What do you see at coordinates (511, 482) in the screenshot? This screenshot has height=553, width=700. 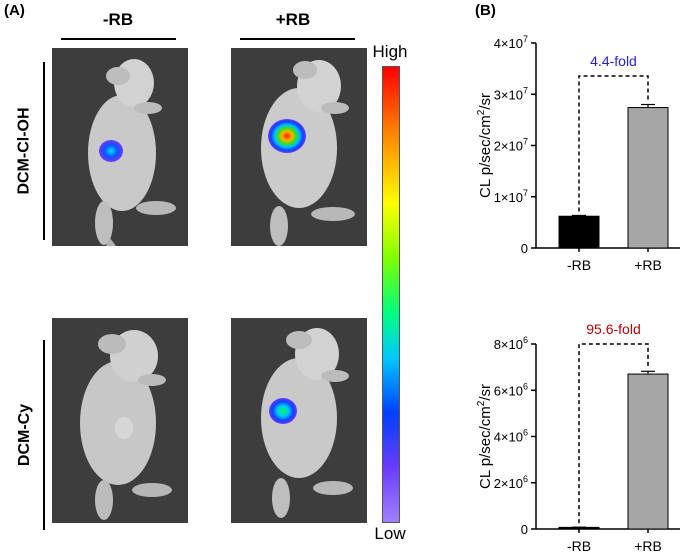 I see `y-tick-label: 2×10⁶` at bounding box center [511, 482].